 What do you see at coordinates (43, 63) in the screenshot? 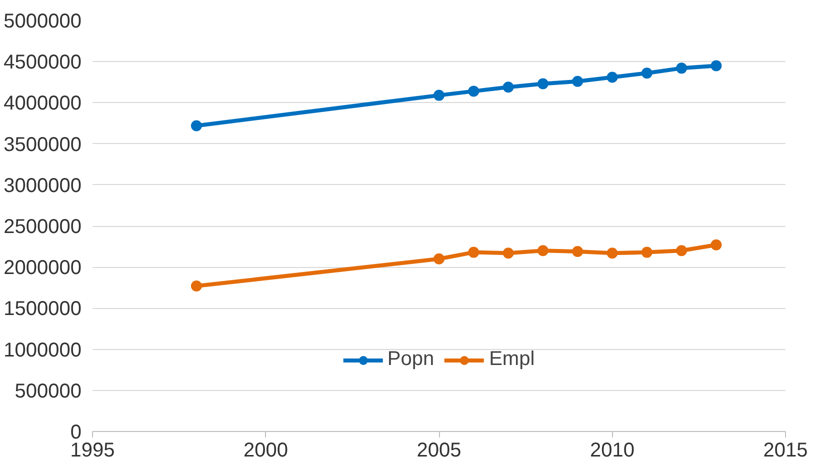
I see `y-tick-label: 4500000` at bounding box center [43, 63].